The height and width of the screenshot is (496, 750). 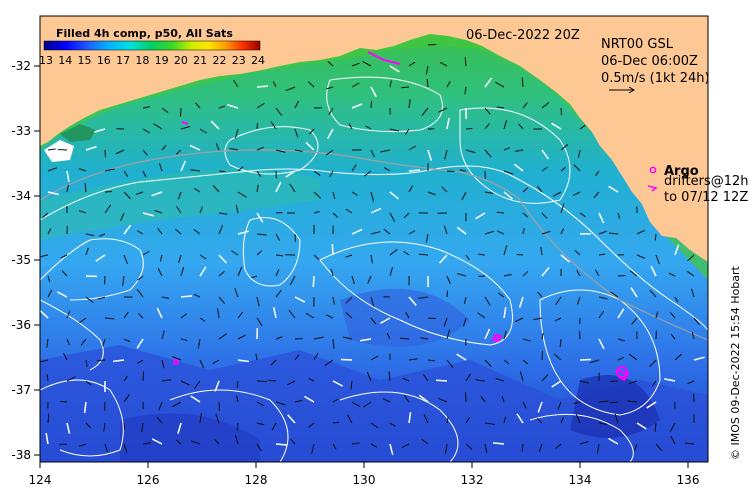 I want to click on cloud-gap, so click(x=78, y=133).